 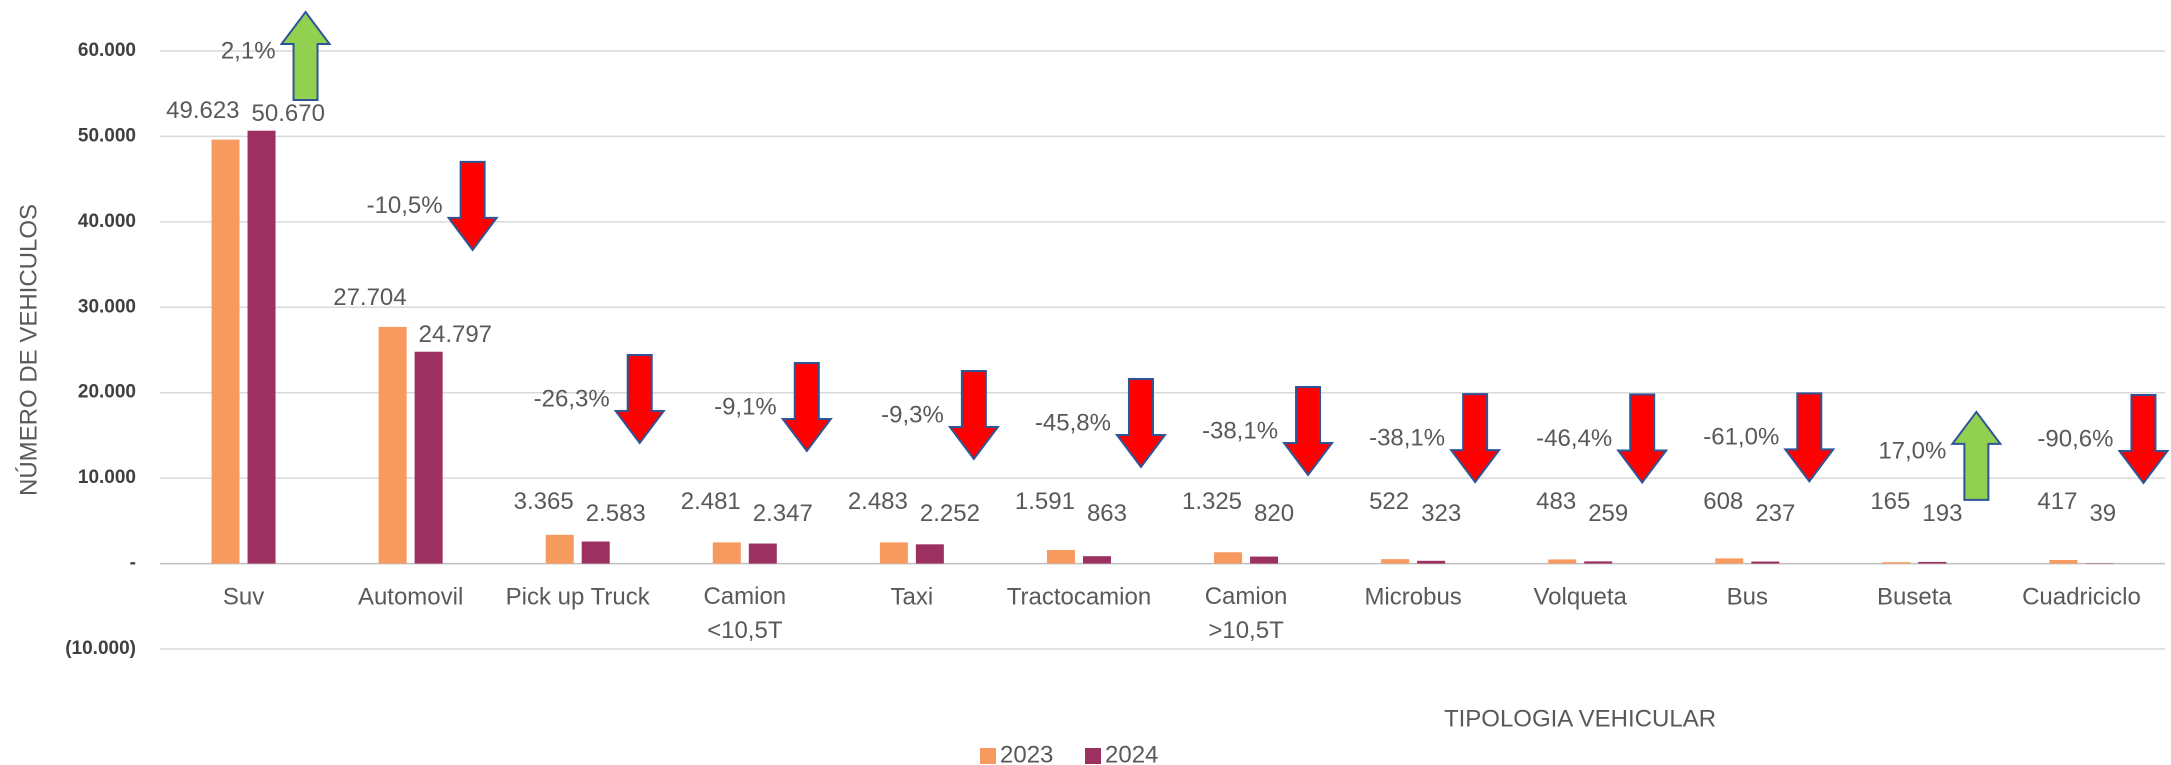 What do you see at coordinates (1107, 513) in the screenshot?
I see `value-label: 863` at bounding box center [1107, 513].